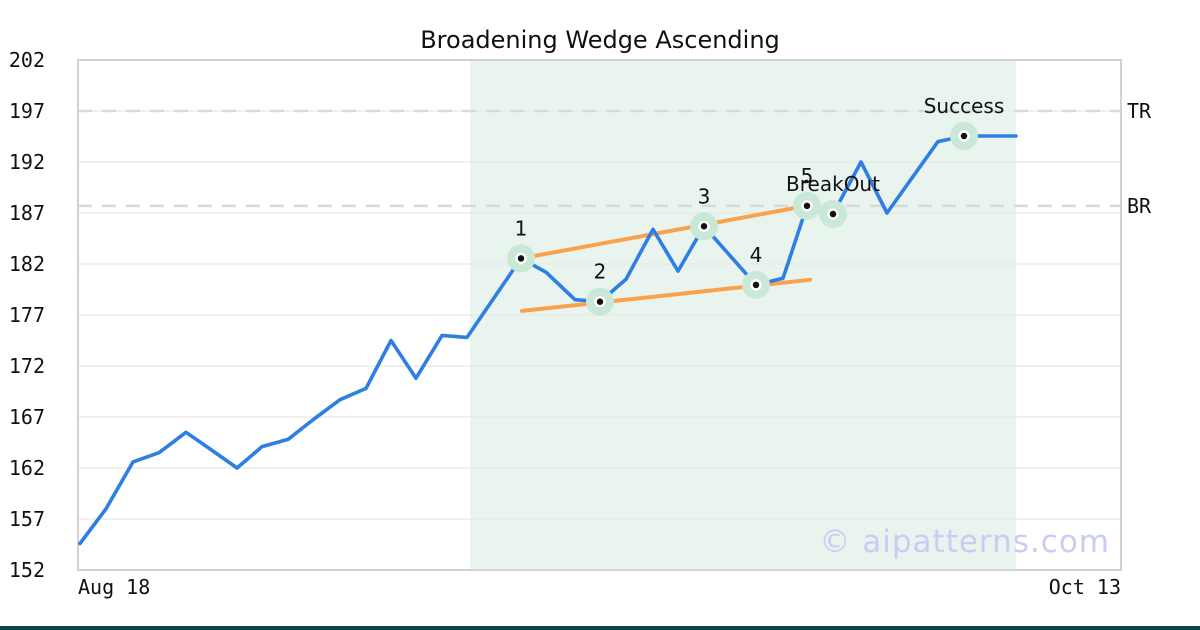 The image size is (1200, 630). Describe the element at coordinates (521, 228) in the screenshot. I see `annotation-1: 1` at that location.